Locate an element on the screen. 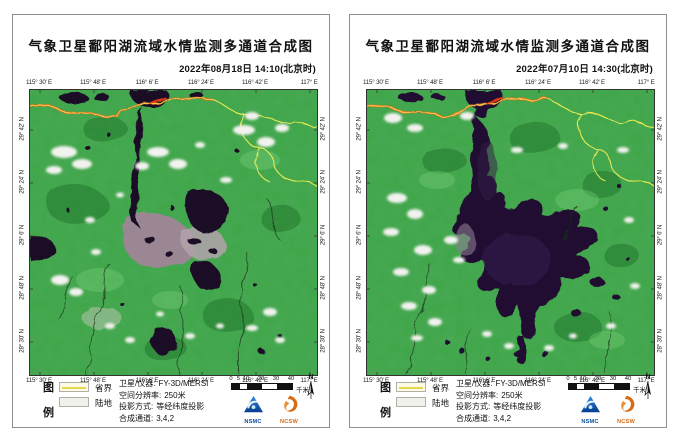 This screenshot has width=677, height=445. axis-tick-label: 29° 6' N is located at coordinates (359, 235).